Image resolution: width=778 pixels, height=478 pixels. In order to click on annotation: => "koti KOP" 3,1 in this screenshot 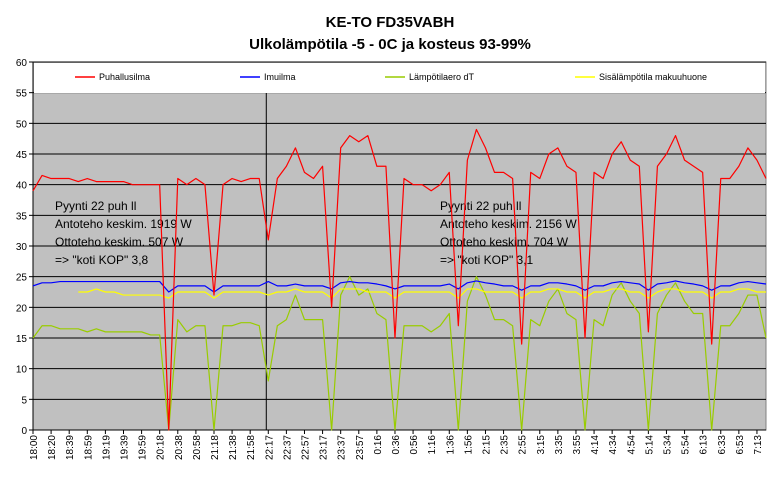, I will do `click(487, 260)`.